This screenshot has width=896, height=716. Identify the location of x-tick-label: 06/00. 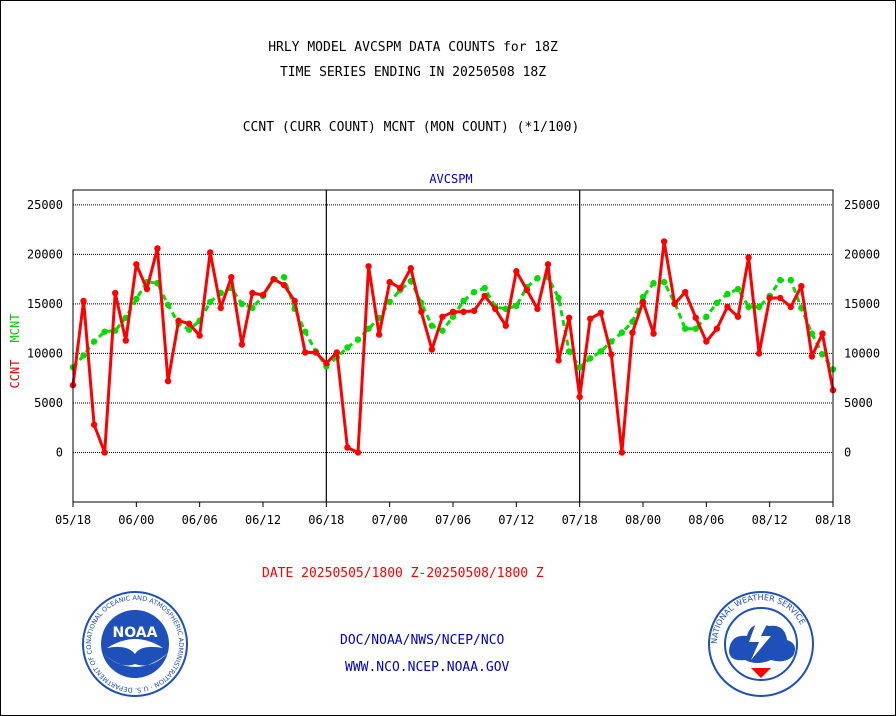
(136, 520).